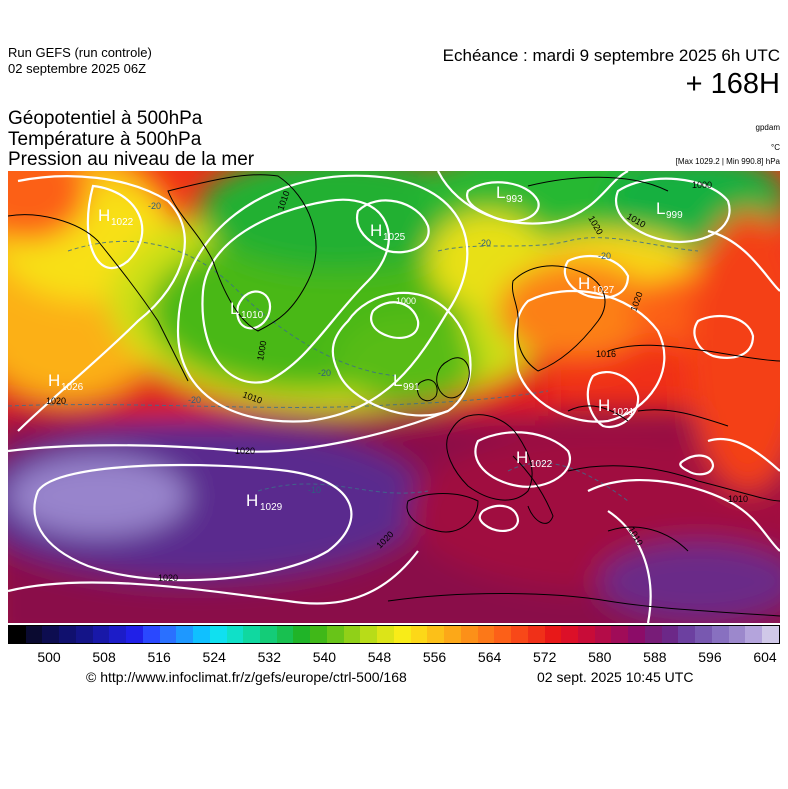 The width and height of the screenshot is (788, 789). Describe the element at coordinates (603, 290) in the screenshot. I see `svg-text: 1027` at that location.